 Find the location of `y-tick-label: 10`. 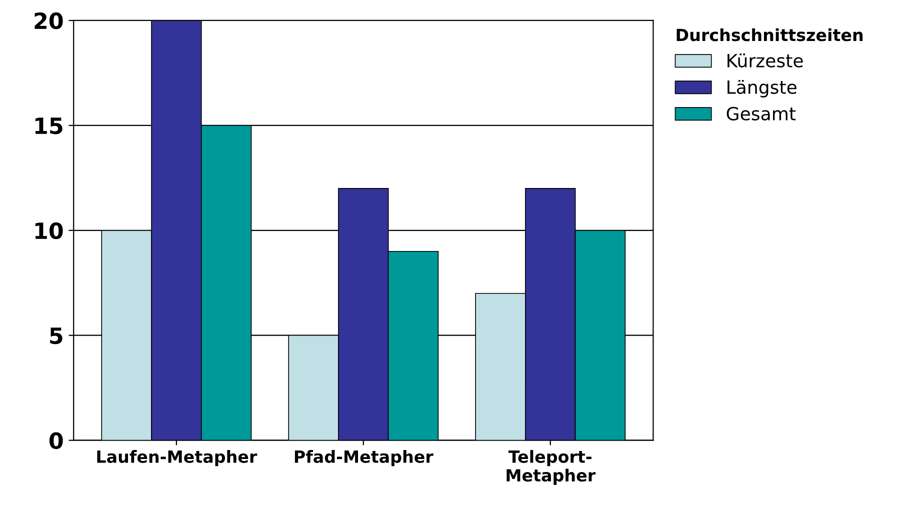

y-tick-label: 10 is located at coordinates (49, 231).